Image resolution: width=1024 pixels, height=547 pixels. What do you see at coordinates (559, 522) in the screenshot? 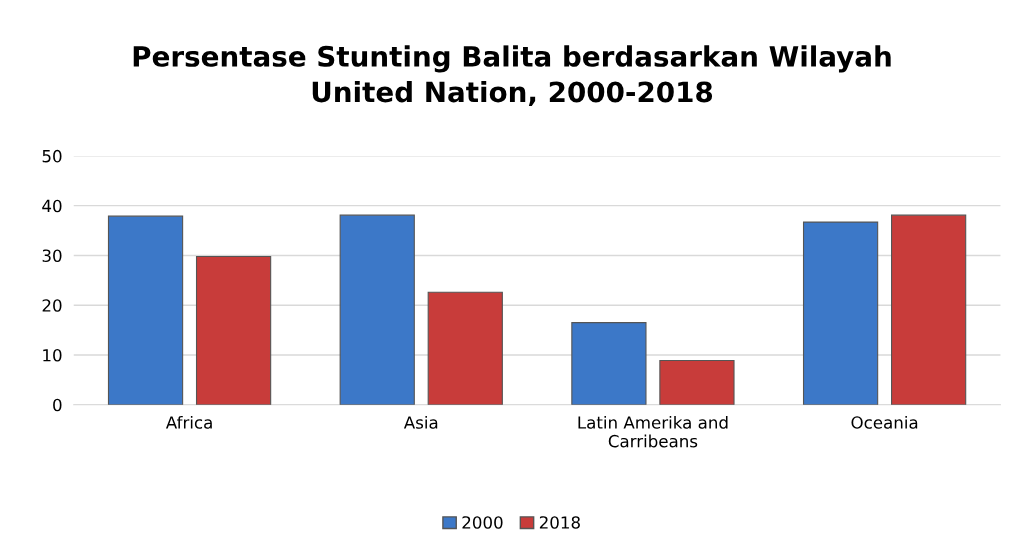
I see `legend-label: 2018` at bounding box center [559, 522].